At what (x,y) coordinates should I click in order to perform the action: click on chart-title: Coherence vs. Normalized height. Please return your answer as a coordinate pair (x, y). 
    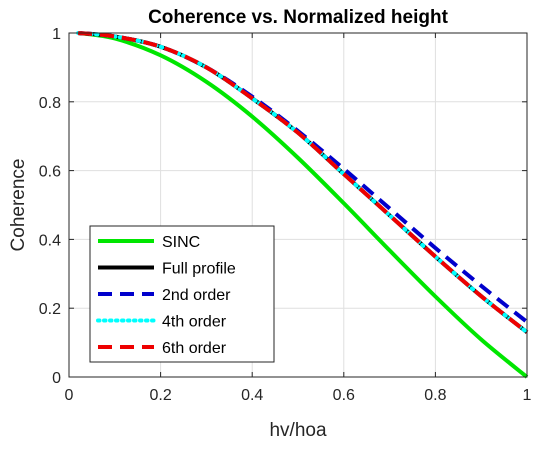
    Looking at the image, I should click on (298, 17).